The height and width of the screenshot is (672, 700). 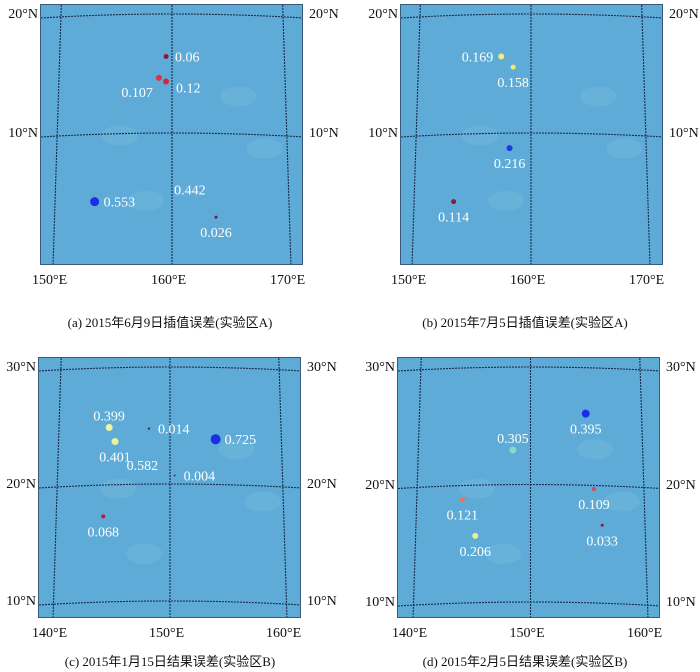 What do you see at coordinates (104, 532) in the screenshot?
I see `error-value-label: 0.068` at bounding box center [104, 532].